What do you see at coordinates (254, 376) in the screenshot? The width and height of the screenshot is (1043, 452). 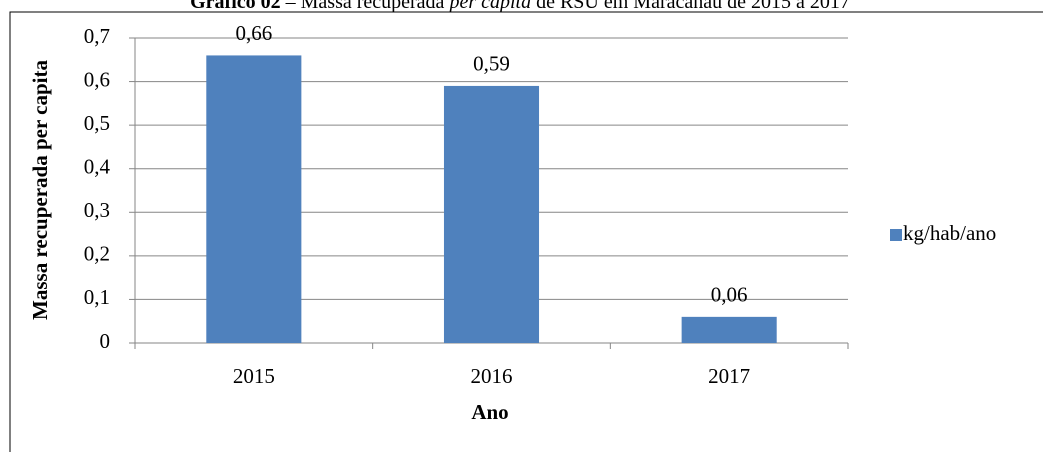 I see `x-tick-label: 2015` at bounding box center [254, 376].